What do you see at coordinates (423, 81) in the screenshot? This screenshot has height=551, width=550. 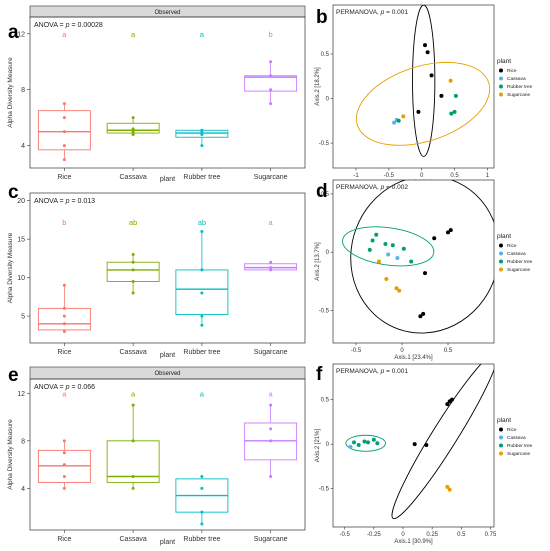 I see `plot-area` at bounding box center [423, 81].